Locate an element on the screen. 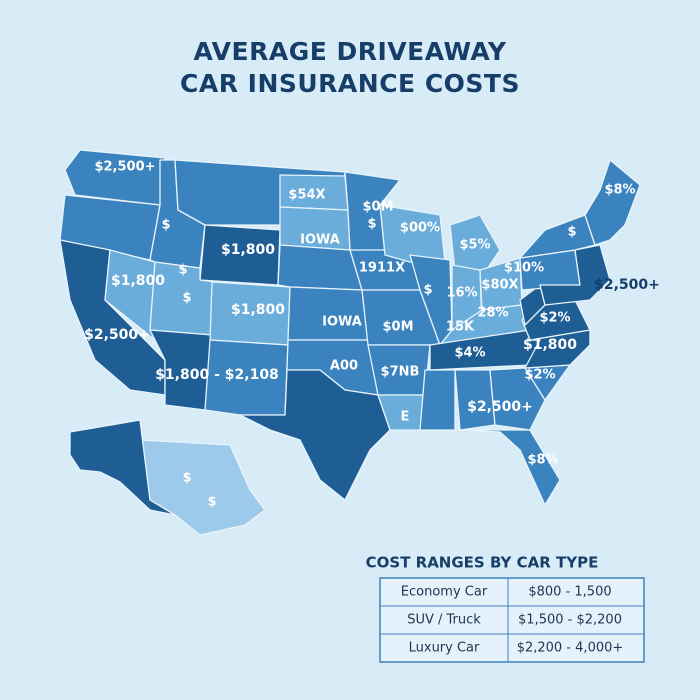 The image size is (700, 700). map-label: 28% is located at coordinates (492, 313).